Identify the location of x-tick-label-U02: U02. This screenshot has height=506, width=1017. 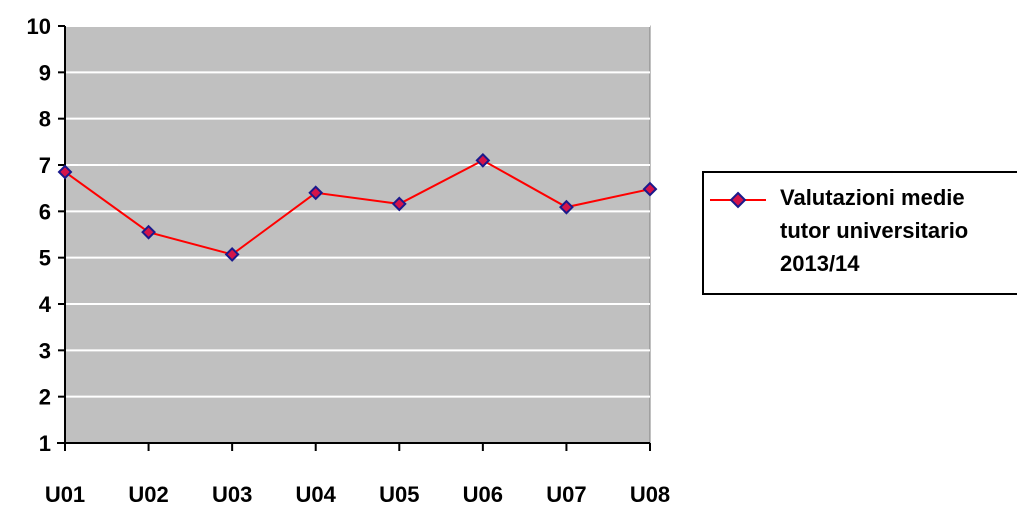
(148, 494).